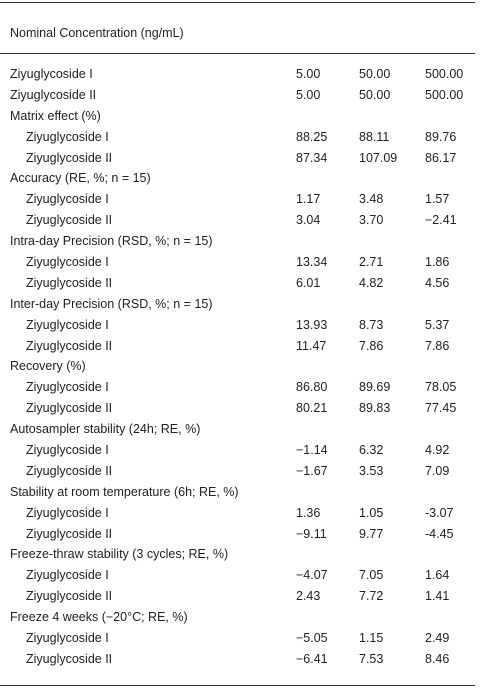 This screenshot has height=700, width=480. Describe the element at coordinates (437, 324) in the screenshot. I see `value-cell: 5.37` at that location.